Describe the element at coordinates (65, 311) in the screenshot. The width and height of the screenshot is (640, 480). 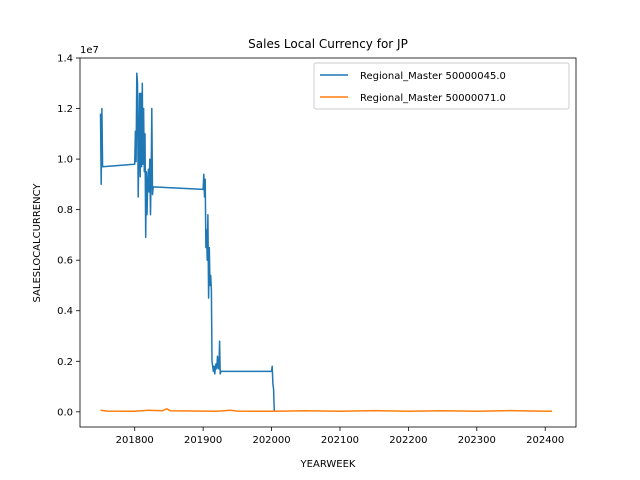
I see `y-tick-label: 0.4` at that location.